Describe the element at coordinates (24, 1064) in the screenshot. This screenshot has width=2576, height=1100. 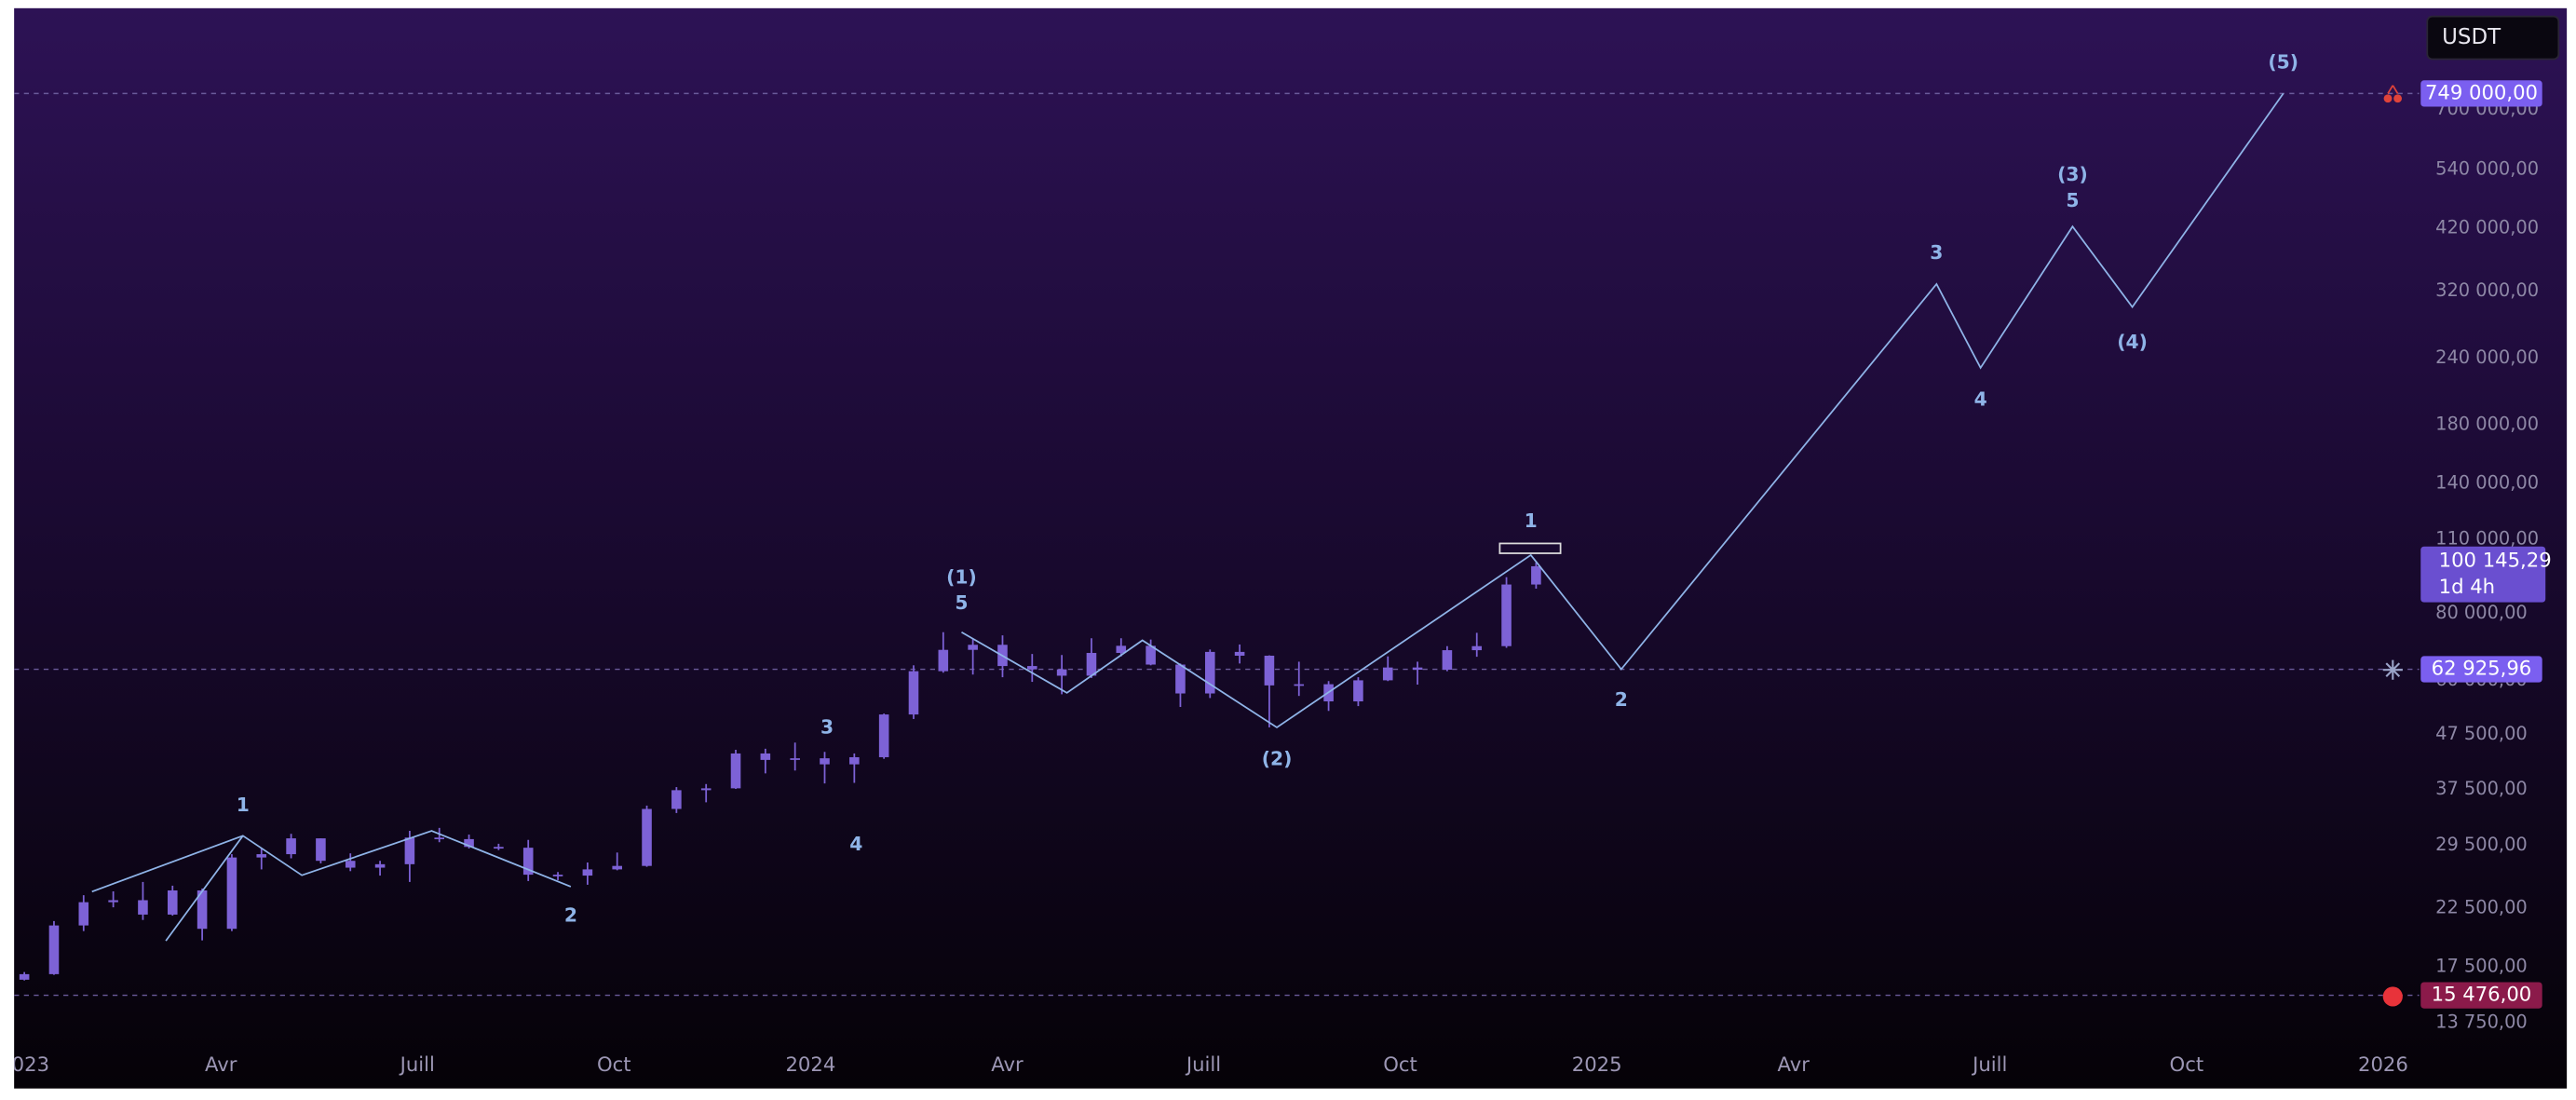
I see `x-tick-label: 2023` at that location.